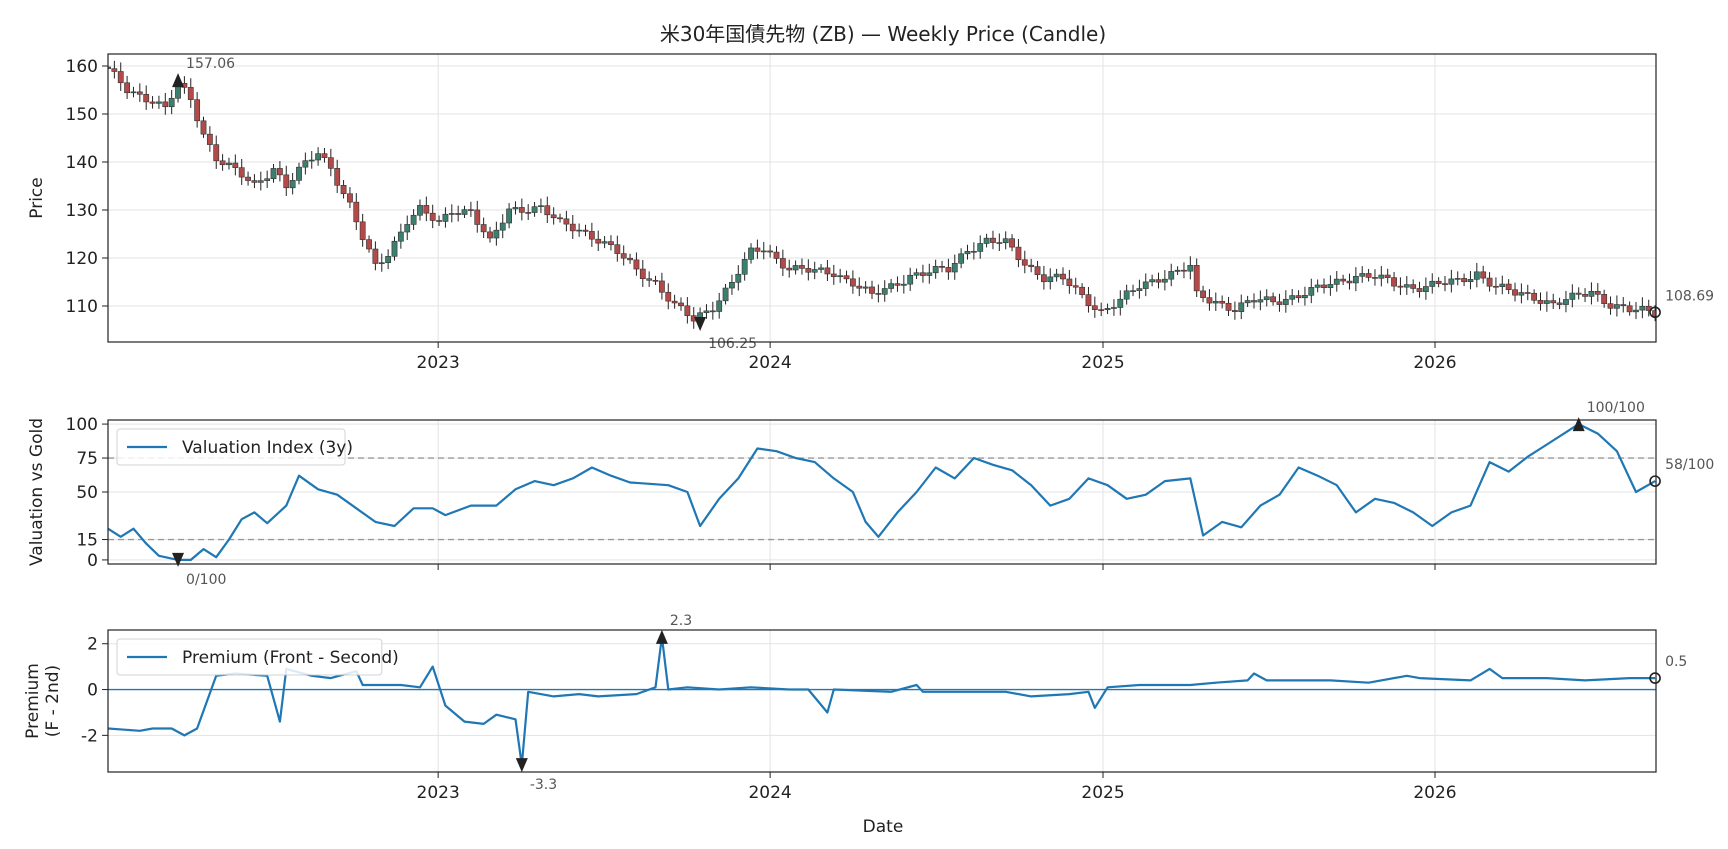  Describe the element at coordinates (267, 448) in the screenshot. I see `legend-label: Valuation Index (3y)` at that location.